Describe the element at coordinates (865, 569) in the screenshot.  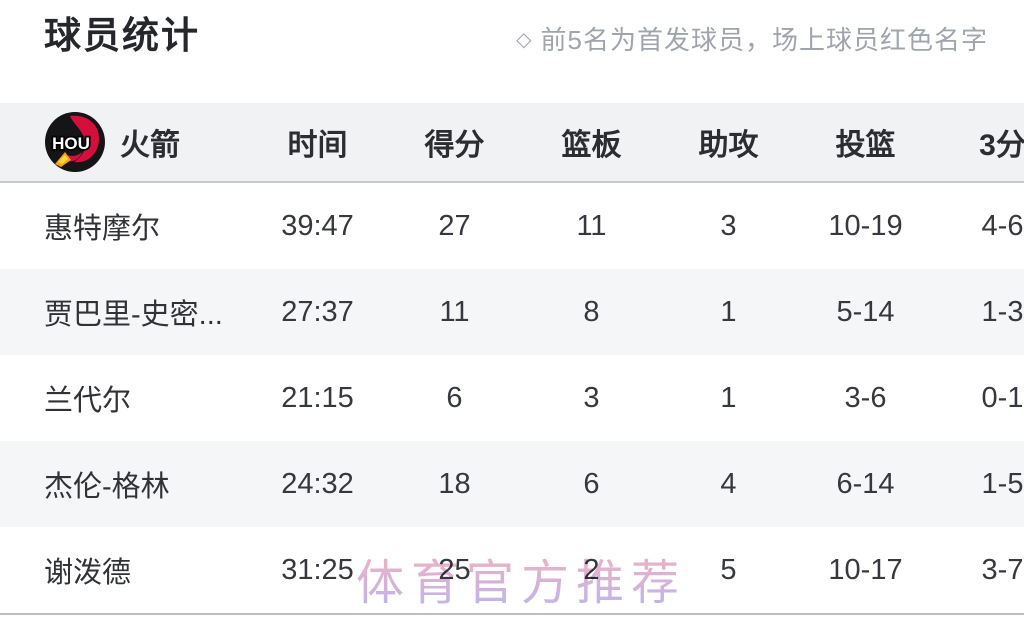
I see `stat-fg: 10-17` at that location.